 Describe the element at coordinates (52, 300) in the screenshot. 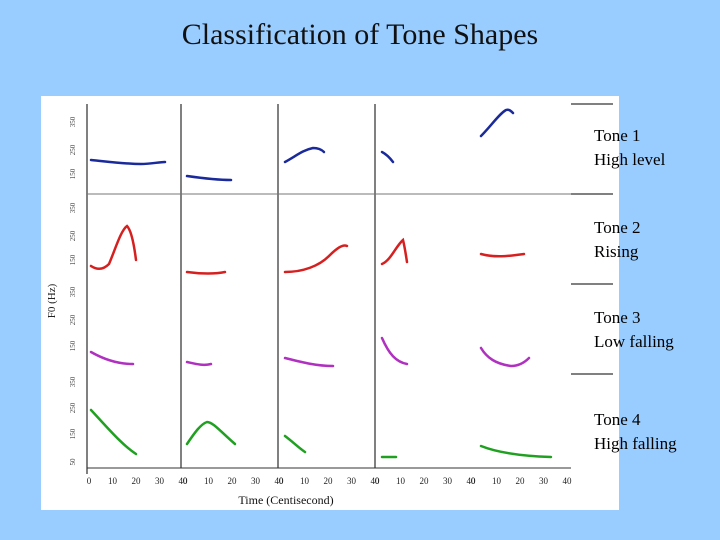

I see `y-axis-label: F0 (Hz)` at that location.